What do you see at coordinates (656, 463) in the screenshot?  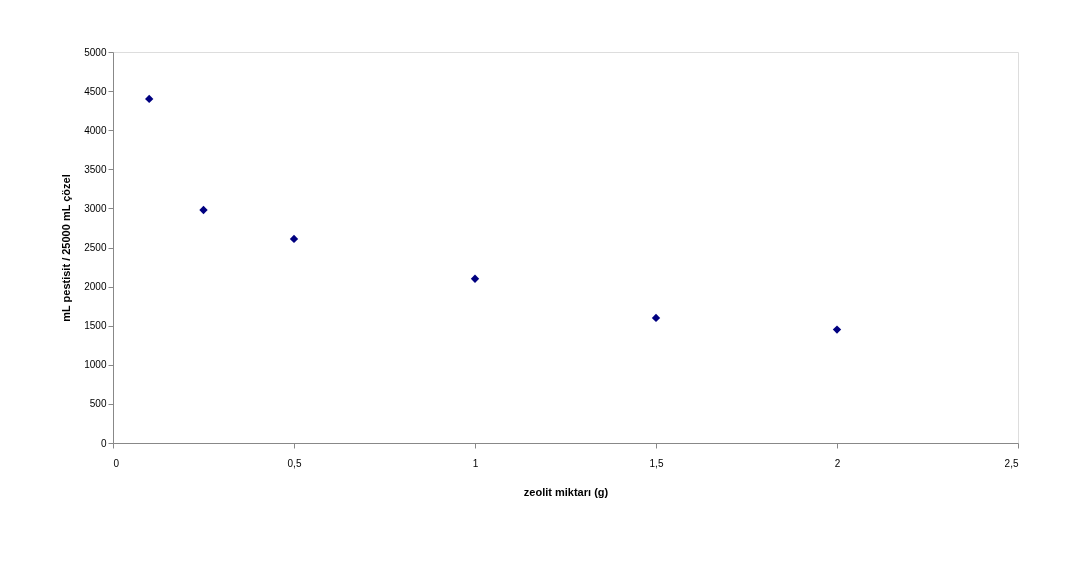 I see `x-tick-label: 1,5` at bounding box center [656, 463].